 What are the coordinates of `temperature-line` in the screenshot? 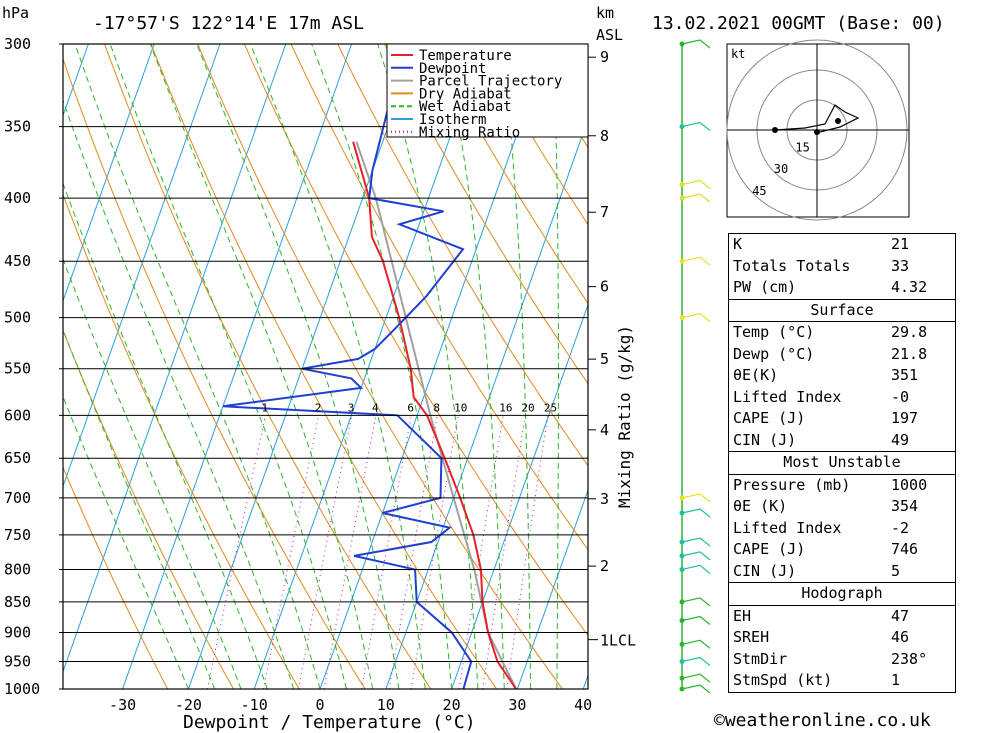 It's located at (434, 415).